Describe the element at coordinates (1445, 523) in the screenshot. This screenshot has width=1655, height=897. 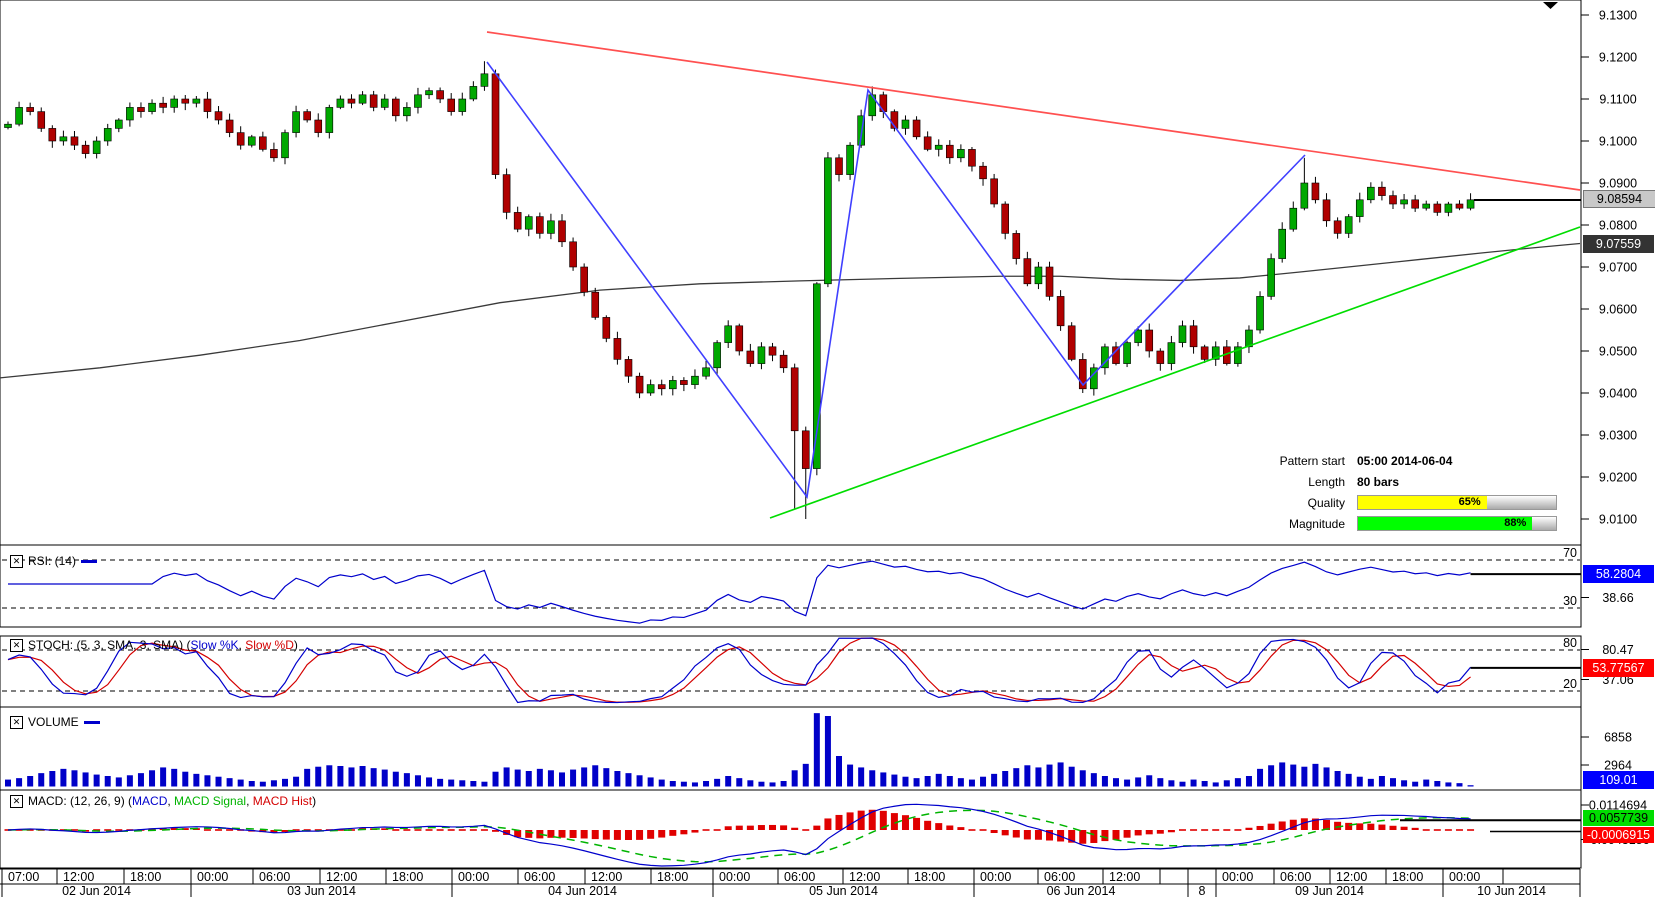
I see `magnitude-progress-fill: 88%` at that location.